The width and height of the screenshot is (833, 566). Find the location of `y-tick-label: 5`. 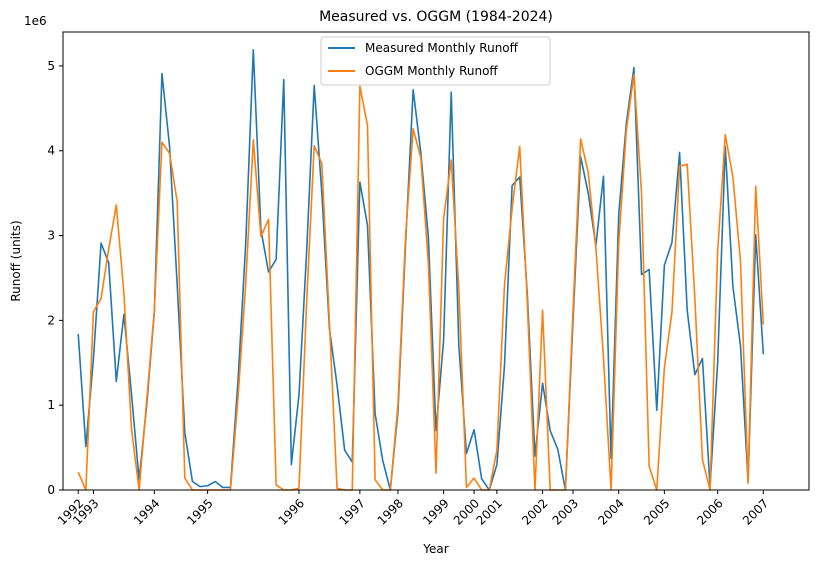

y-tick-label: 5 is located at coordinates (51, 66).